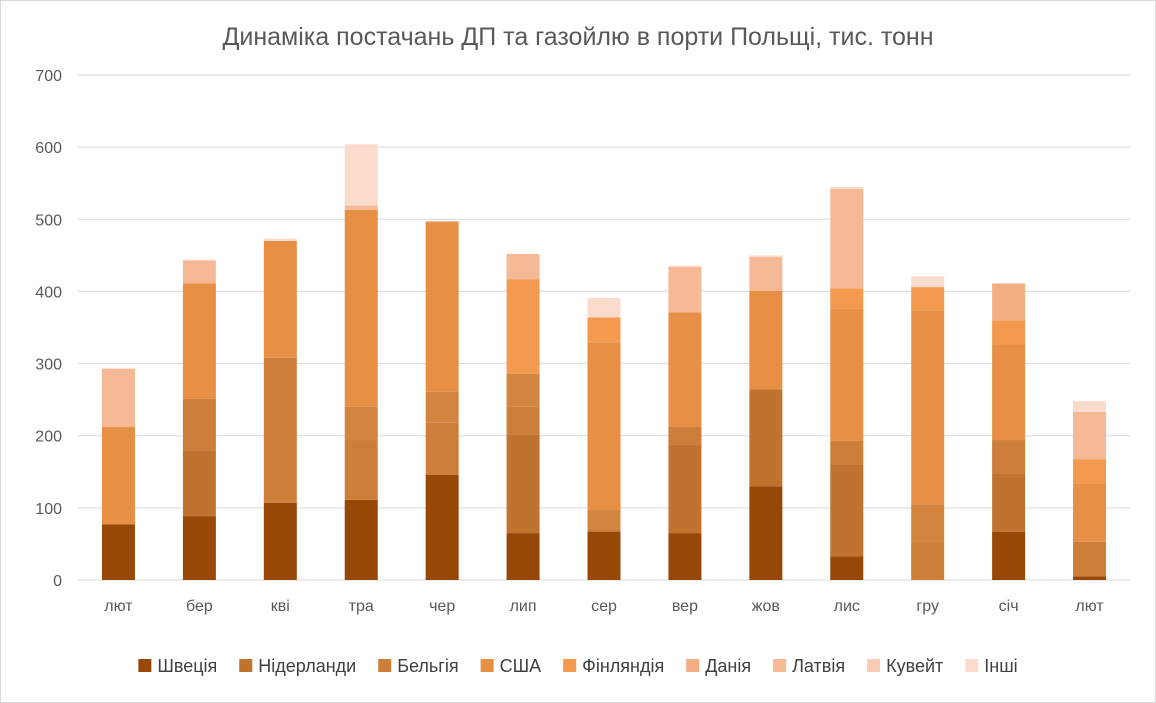 Image resolution: width=1156 pixels, height=703 pixels. What do you see at coordinates (427, 666) in the screenshot?
I see `legend-label: Бельгія` at bounding box center [427, 666].